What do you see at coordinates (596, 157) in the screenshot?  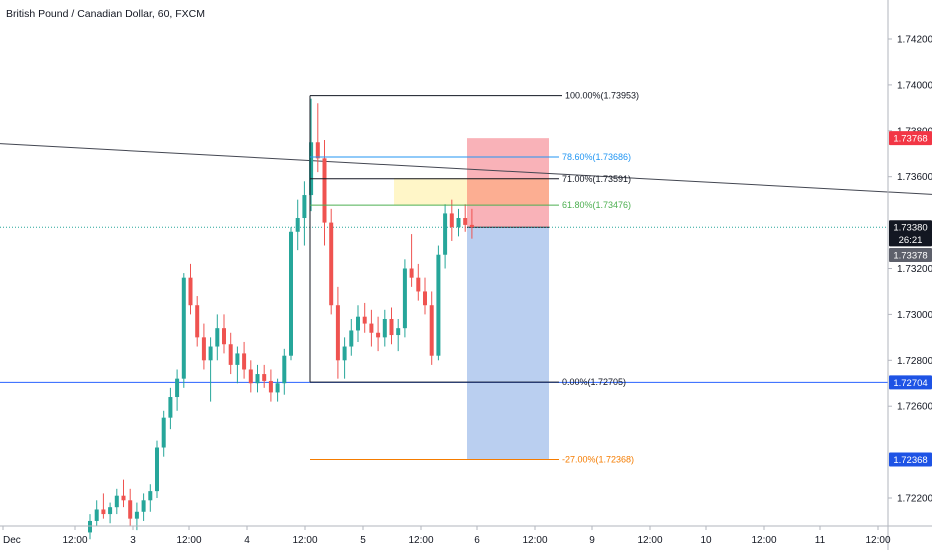 I see `fib-level-label: 78.60%(1.73686)` at bounding box center [596, 157].